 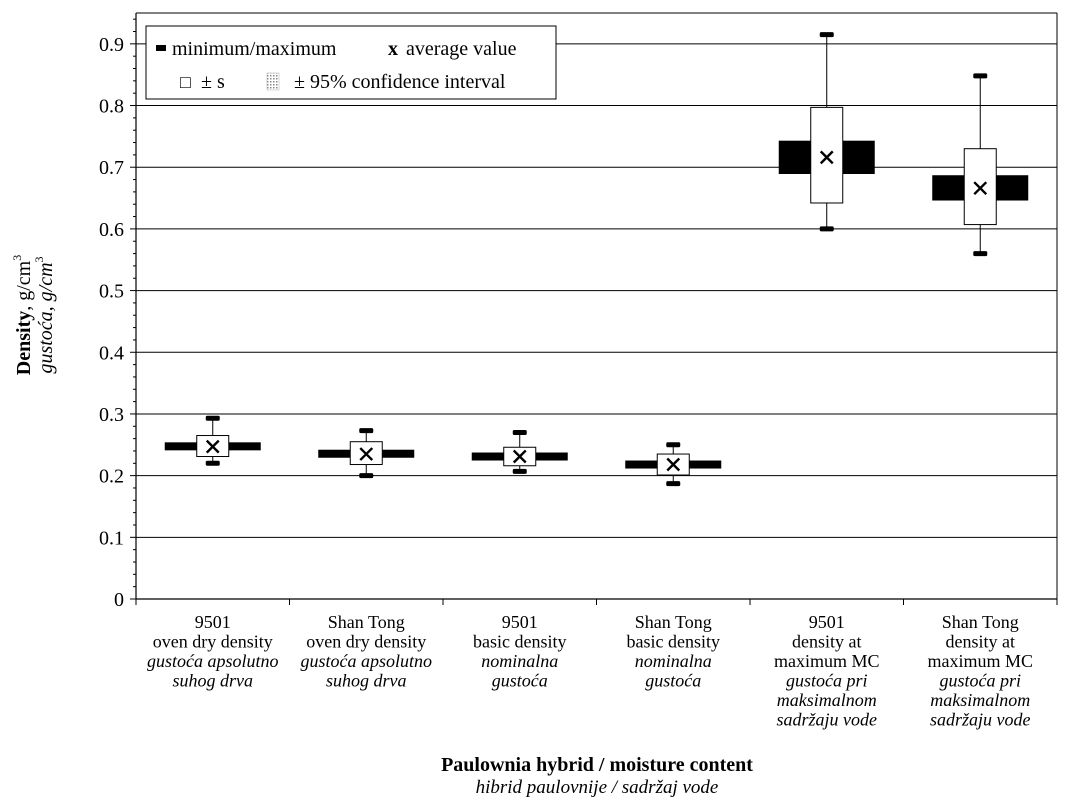 What do you see at coordinates (24, 285) in the screenshot?
I see `y-axis-title-unit: , g/cm` at bounding box center [24, 285].